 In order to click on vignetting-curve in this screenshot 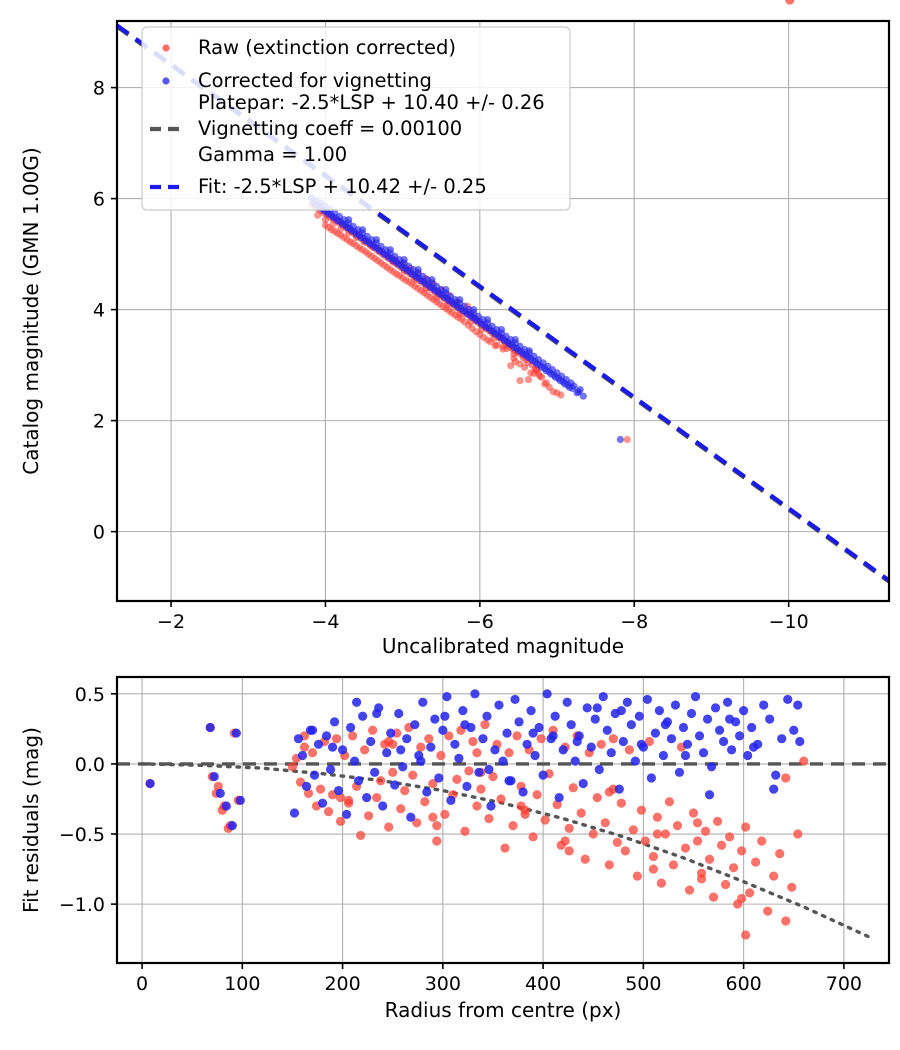, I will do `click(508, 851)`.